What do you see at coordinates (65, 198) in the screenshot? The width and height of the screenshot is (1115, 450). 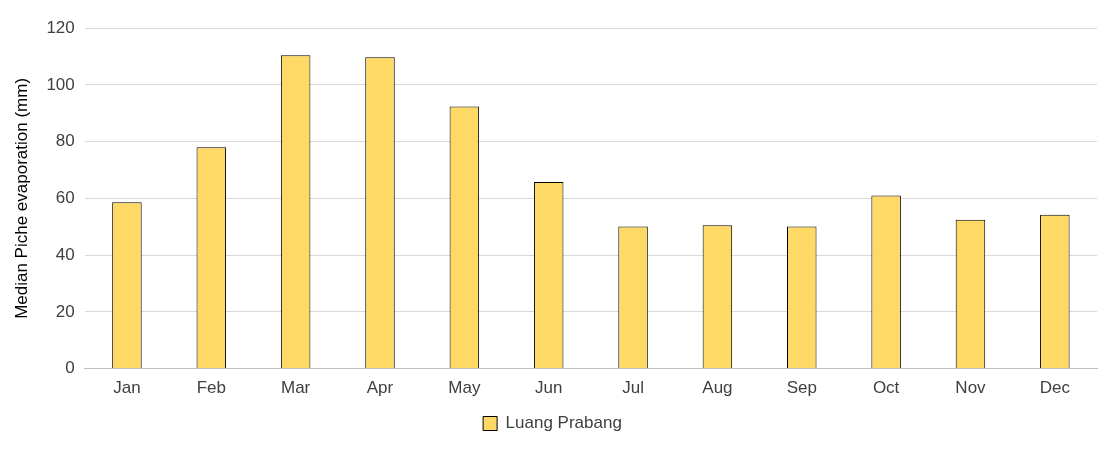 I see `y-tick-label: 60` at bounding box center [65, 198].